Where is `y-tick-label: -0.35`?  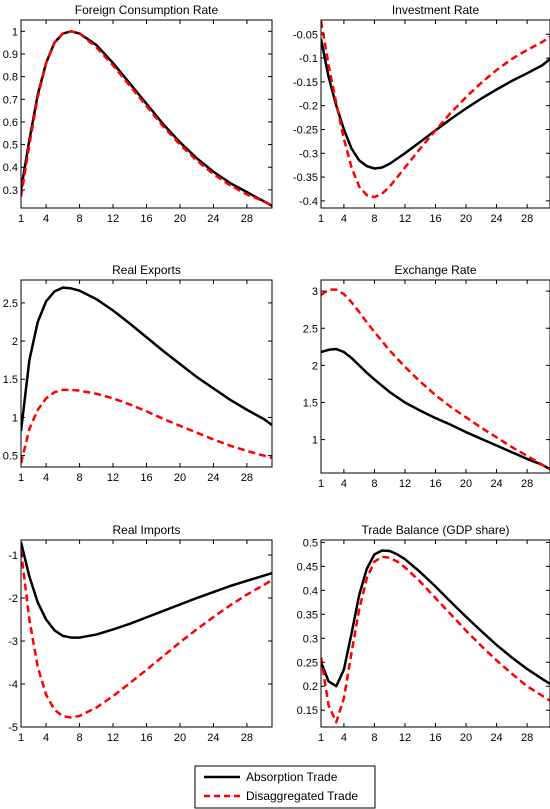
y-tick-label: -0.35 is located at coordinates (305, 178).